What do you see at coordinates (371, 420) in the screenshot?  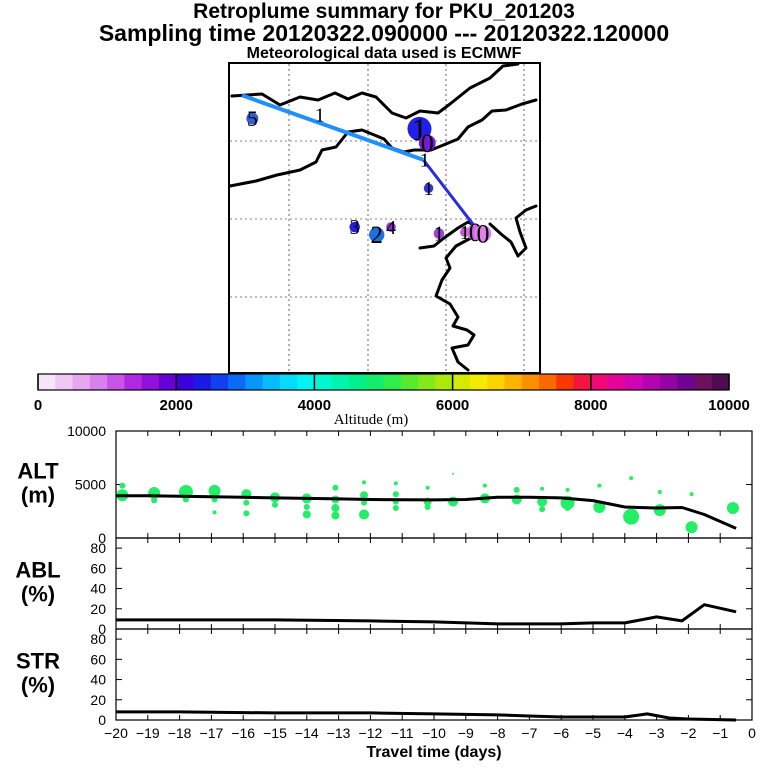 I see `colorbar-axis-label: Altitude (m)` at bounding box center [371, 420].